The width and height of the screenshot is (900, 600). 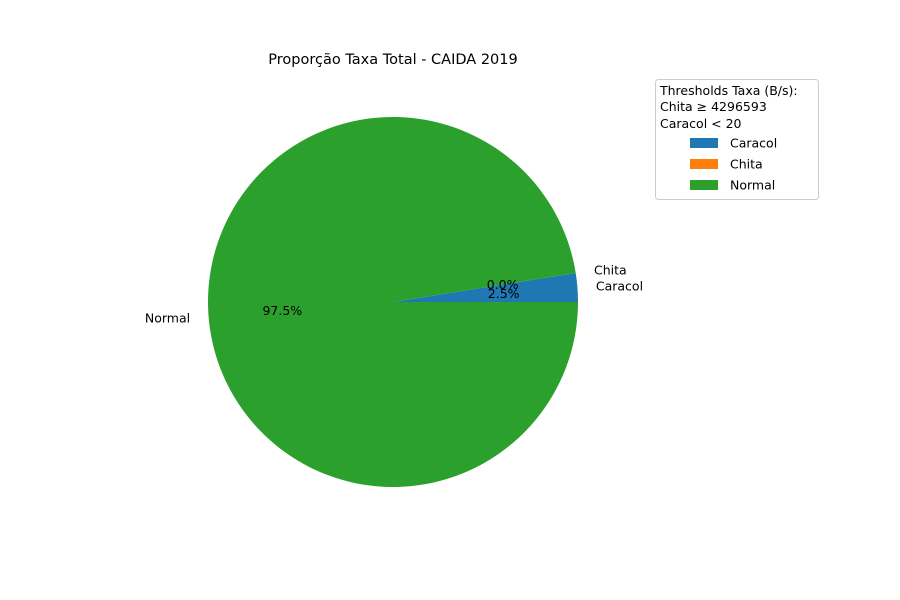 I want to click on pie-labels: Caracol 2.5% Chita 0.0% Normal 97.5%, so click(x=394, y=294).